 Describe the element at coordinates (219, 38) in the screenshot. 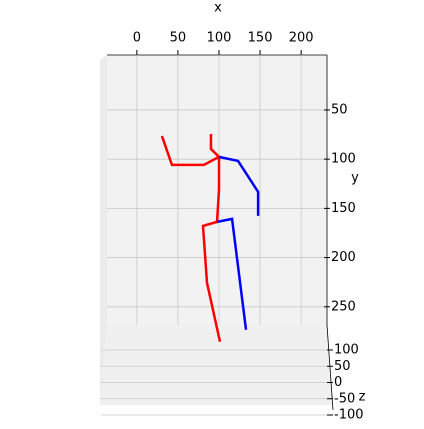

I see `x-tick-label: 100` at that location.